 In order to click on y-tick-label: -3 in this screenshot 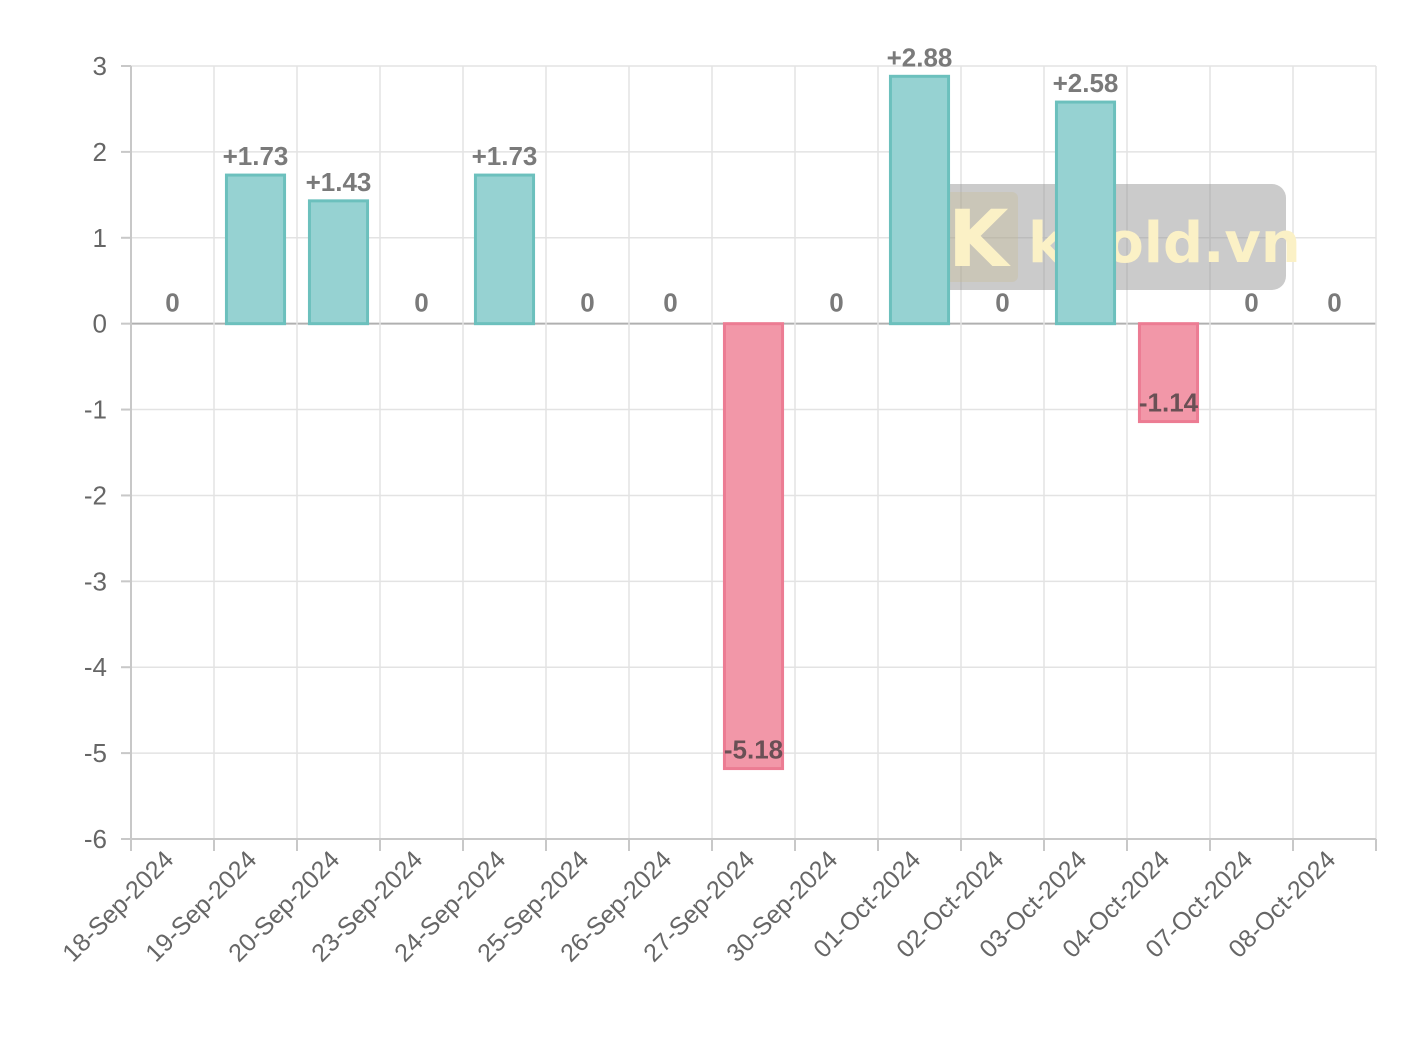, I will do `click(95, 581)`.